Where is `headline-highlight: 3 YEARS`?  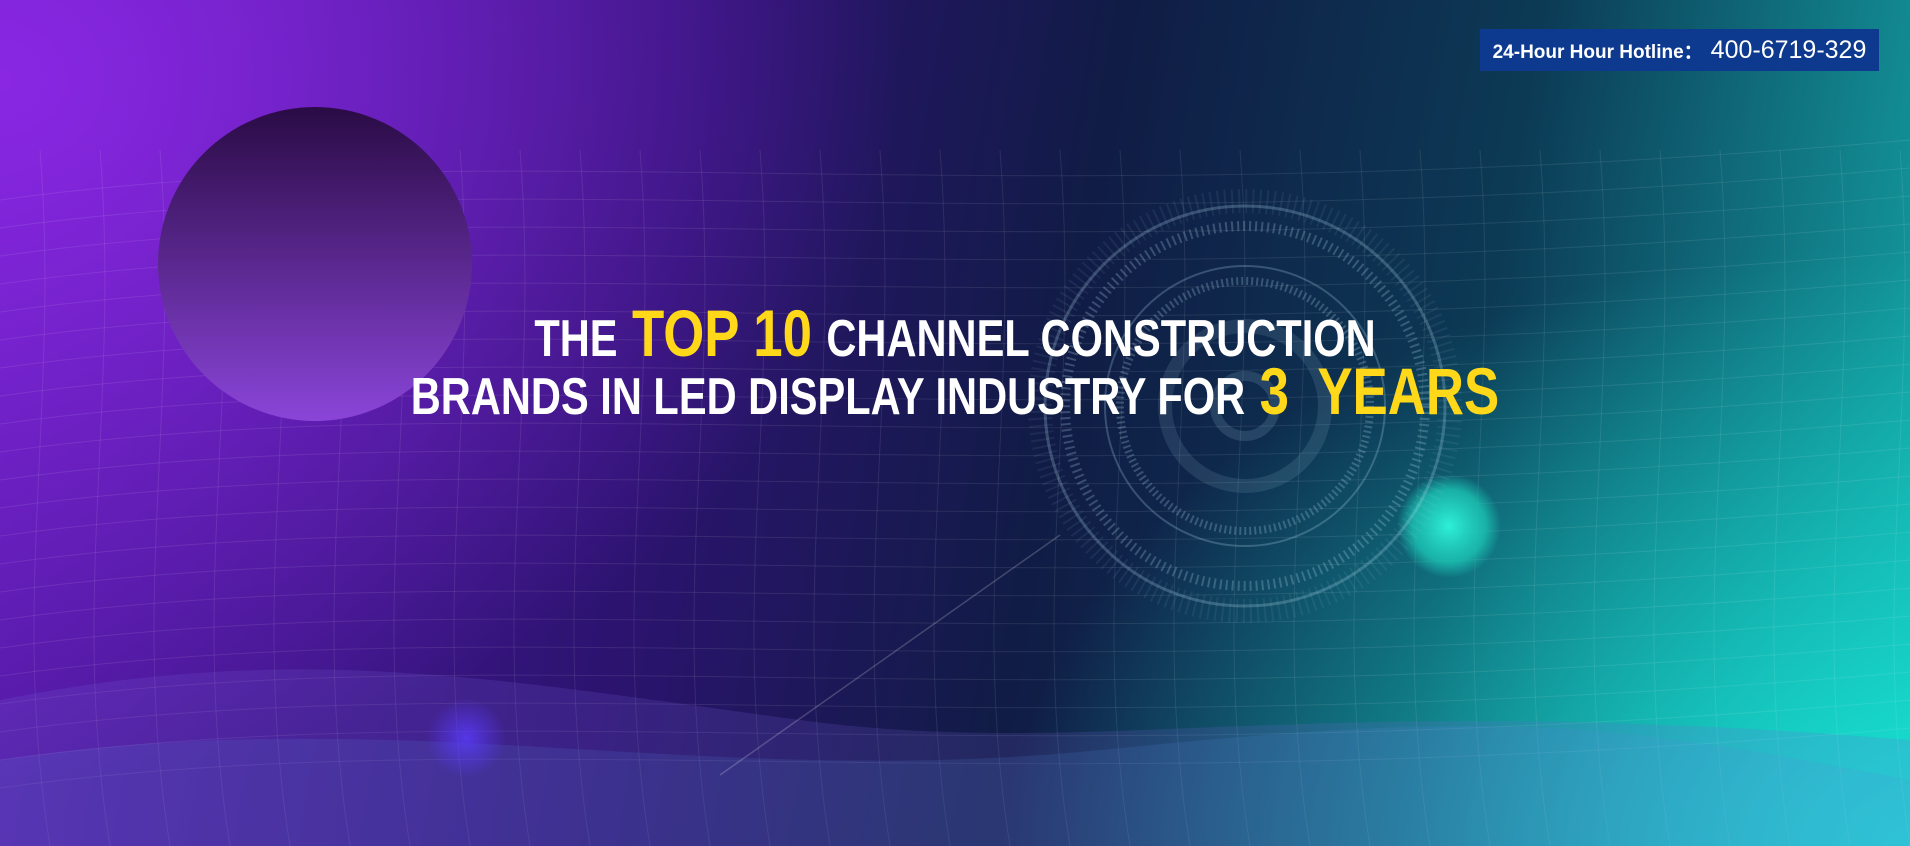
headline-highlight: 3 YEARS is located at coordinates (1379, 391).